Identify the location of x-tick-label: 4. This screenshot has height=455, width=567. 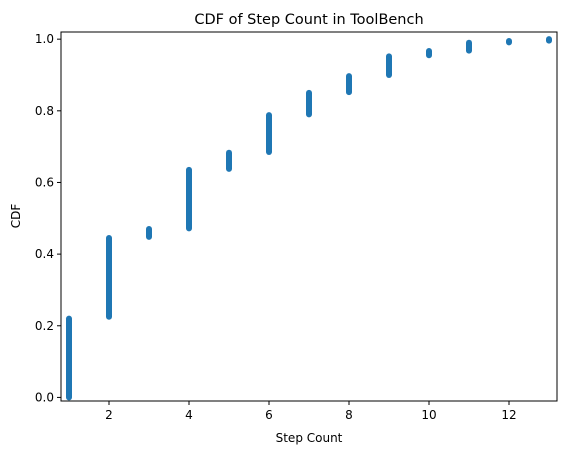
(189, 415).